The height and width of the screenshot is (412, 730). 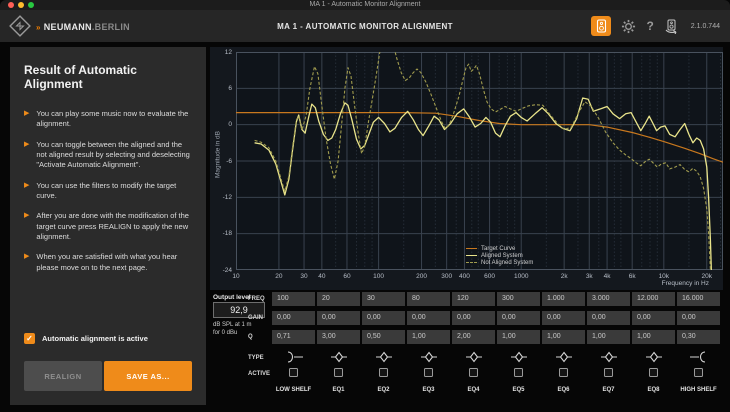 I want to click on x-tick-label: 6k, so click(x=632, y=276).